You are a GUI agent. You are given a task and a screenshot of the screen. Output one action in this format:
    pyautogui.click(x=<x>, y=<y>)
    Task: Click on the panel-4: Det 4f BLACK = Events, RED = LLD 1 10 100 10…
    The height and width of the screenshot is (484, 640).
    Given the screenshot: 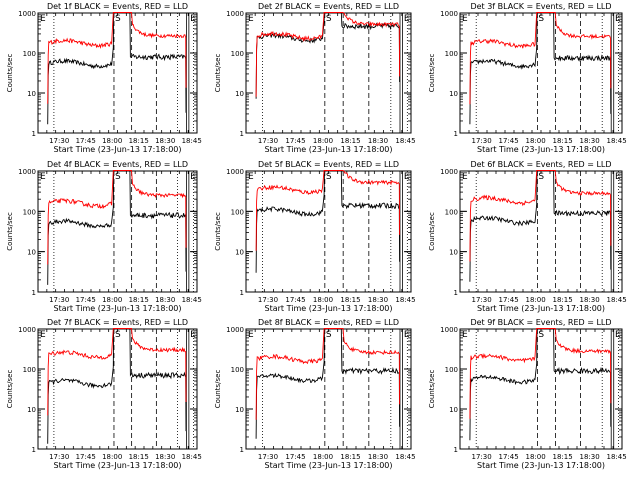 What is the action you would take?
    pyautogui.click(x=104, y=236)
    